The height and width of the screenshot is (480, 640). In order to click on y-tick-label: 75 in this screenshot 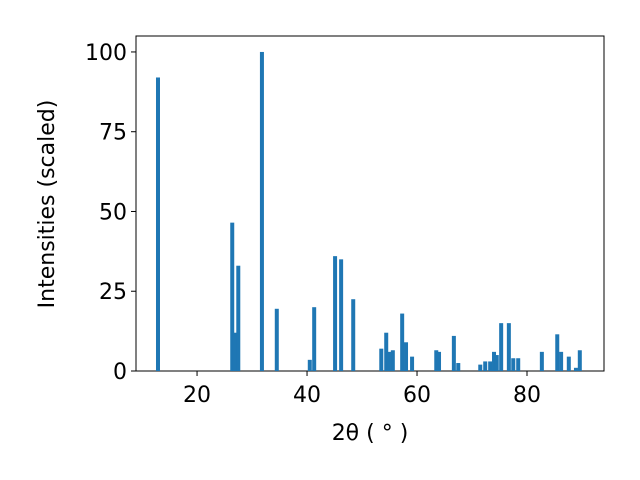, I will do `click(113, 133)`.